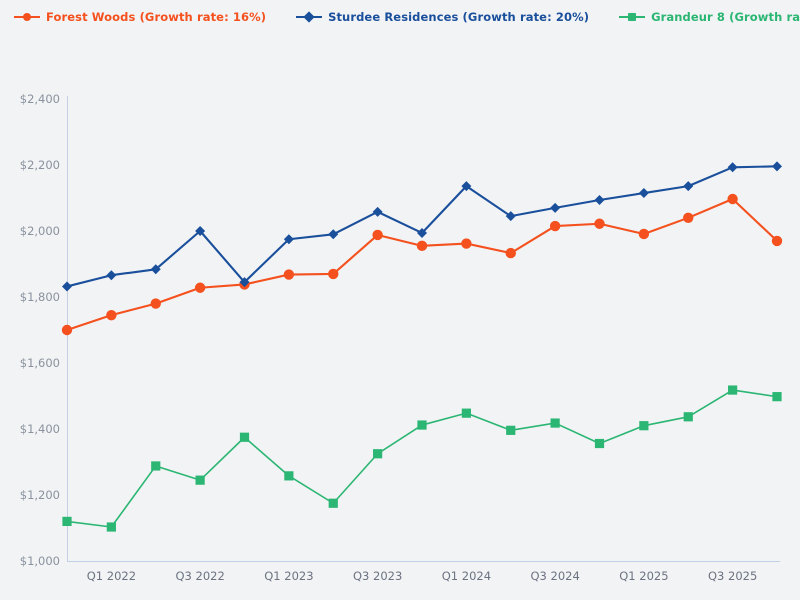 The image size is (800, 600). What do you see at coordinates (39, 231) in the screenshot?
I see `y-tick-label: $2,000` at bounding box center [39, 231].